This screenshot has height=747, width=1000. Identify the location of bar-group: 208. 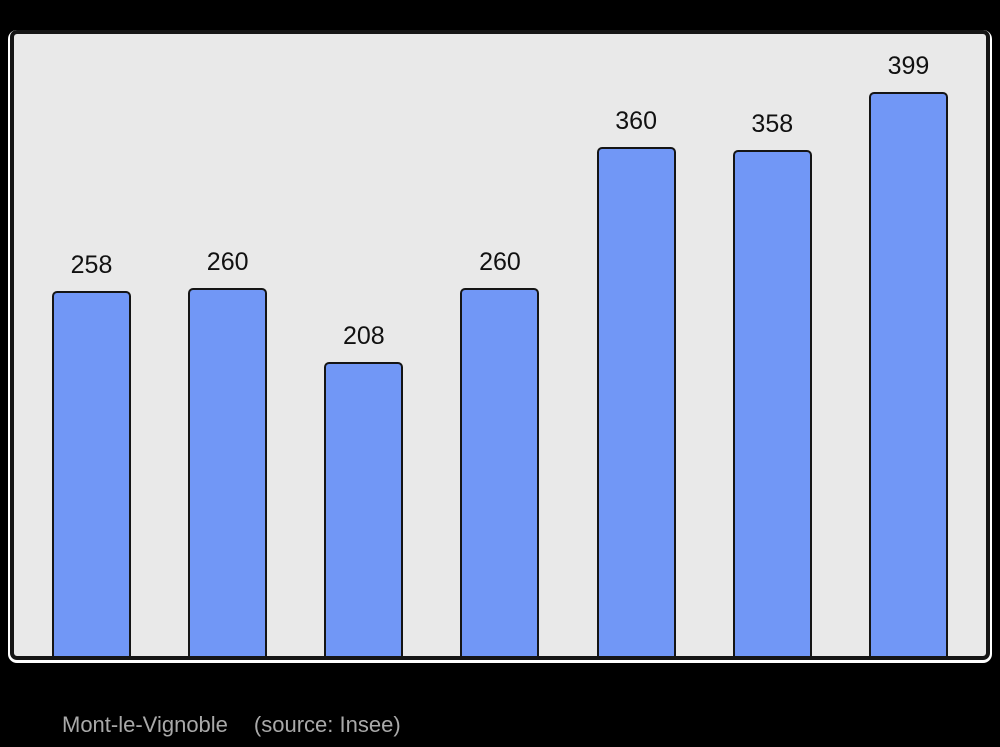
(364, 489).